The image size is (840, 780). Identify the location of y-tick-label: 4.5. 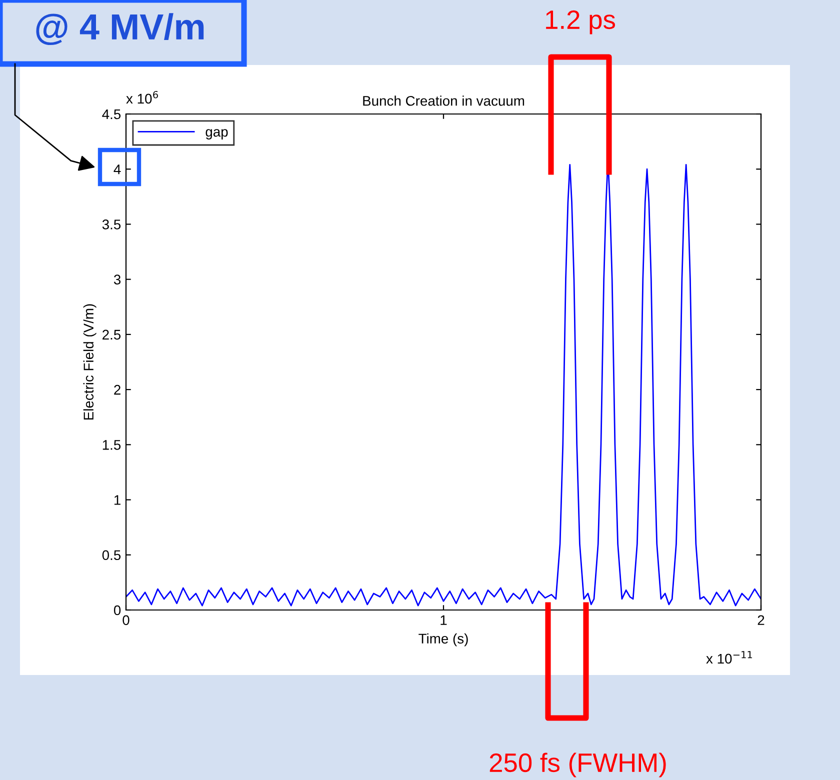
(111, 114).